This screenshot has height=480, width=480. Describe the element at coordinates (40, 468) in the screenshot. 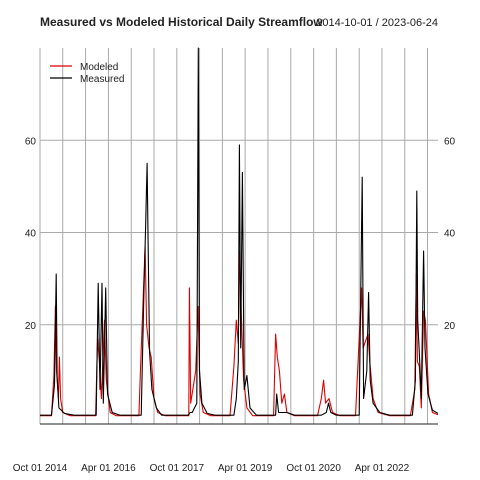

I see `x-tick-label: Oct 01 2014` at that location.